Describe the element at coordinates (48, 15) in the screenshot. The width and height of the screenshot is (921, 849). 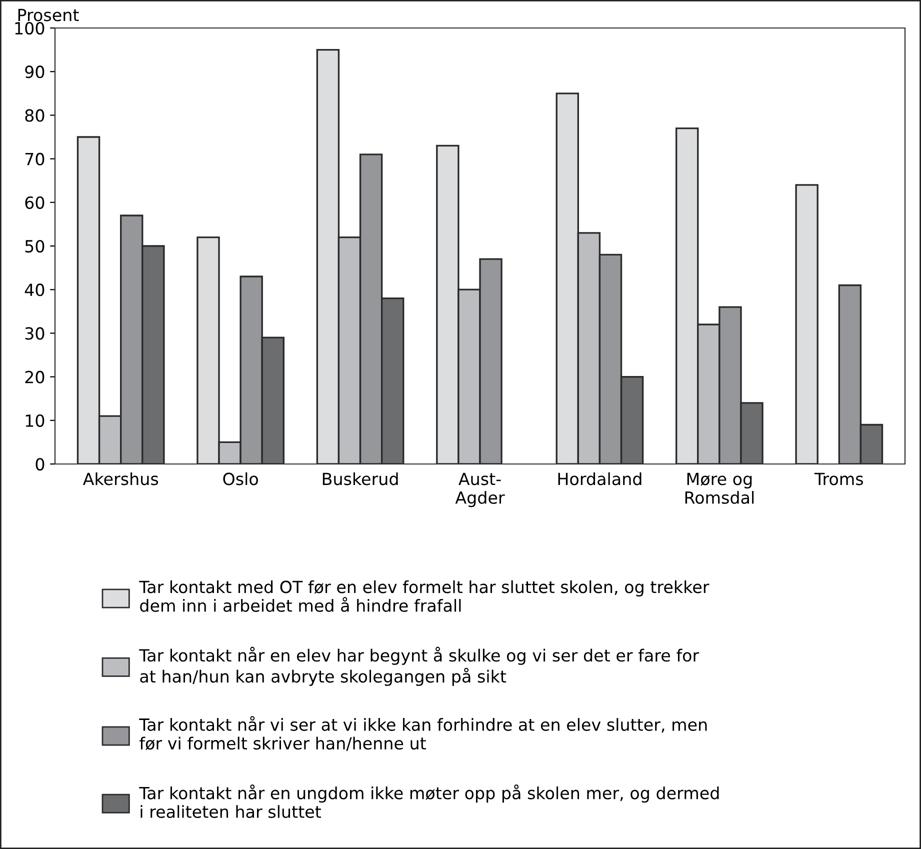
I see `y-axis-title: Prosent` at that location.